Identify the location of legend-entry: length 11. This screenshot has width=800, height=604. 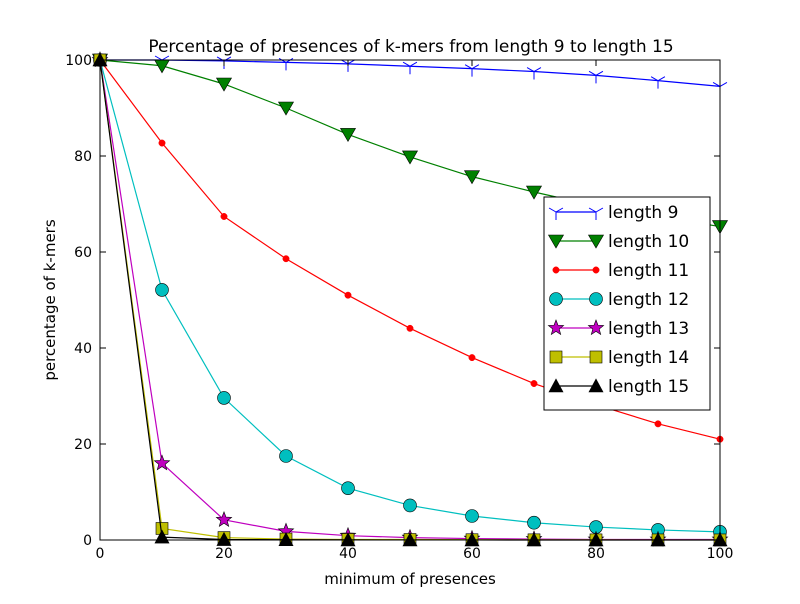
(620, 271).